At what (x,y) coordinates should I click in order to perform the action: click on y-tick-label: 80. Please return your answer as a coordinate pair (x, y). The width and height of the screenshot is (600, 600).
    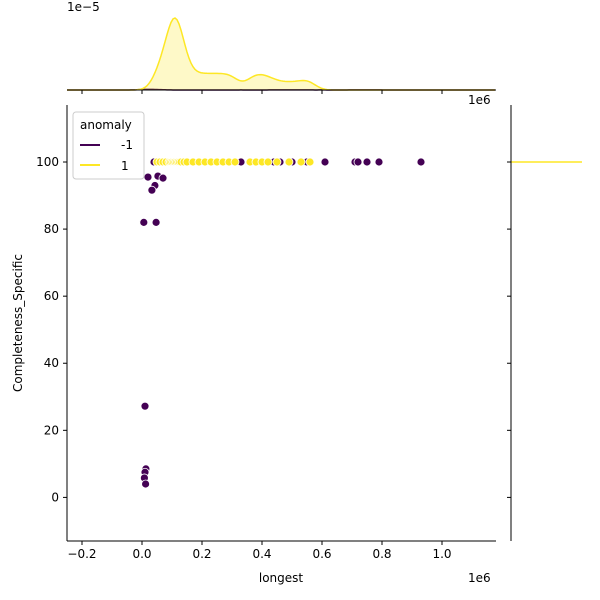
    Looking at the image, I should click on (51, 229).